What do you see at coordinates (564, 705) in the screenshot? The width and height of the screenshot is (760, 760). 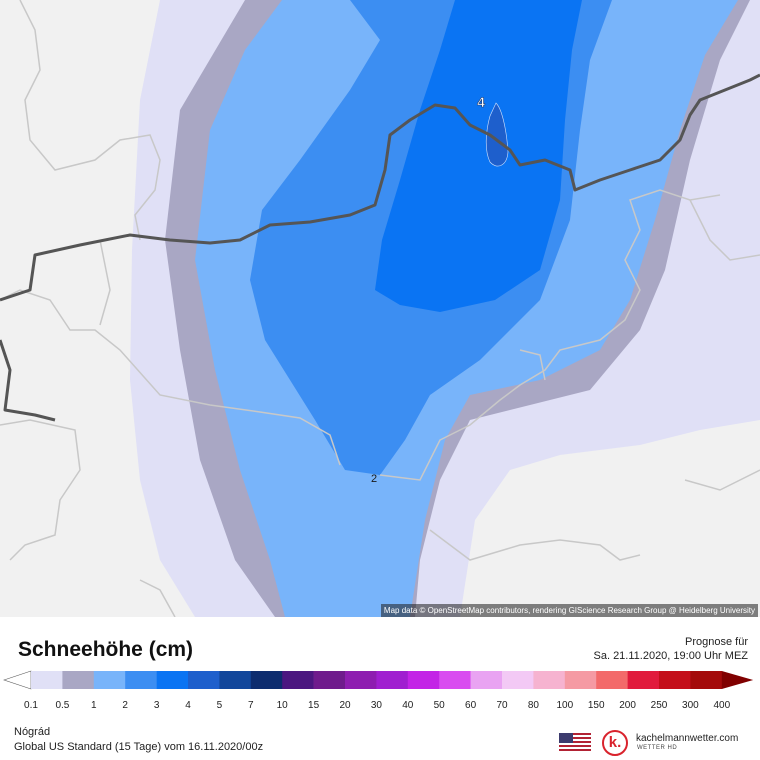 I see `legend-tick-label: 100` at bounding box center [564, 705].